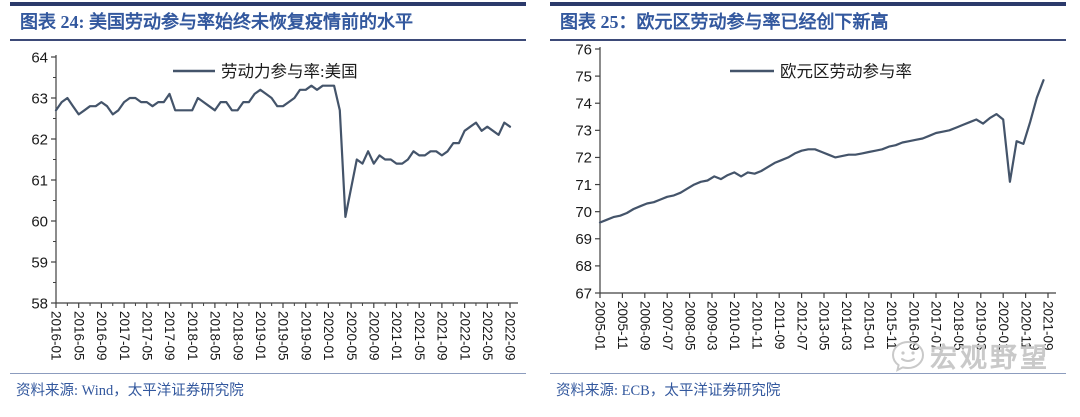 The image size is (1080, 417). I want to click on x-tick-label: 2017-07, so click(936, 326).